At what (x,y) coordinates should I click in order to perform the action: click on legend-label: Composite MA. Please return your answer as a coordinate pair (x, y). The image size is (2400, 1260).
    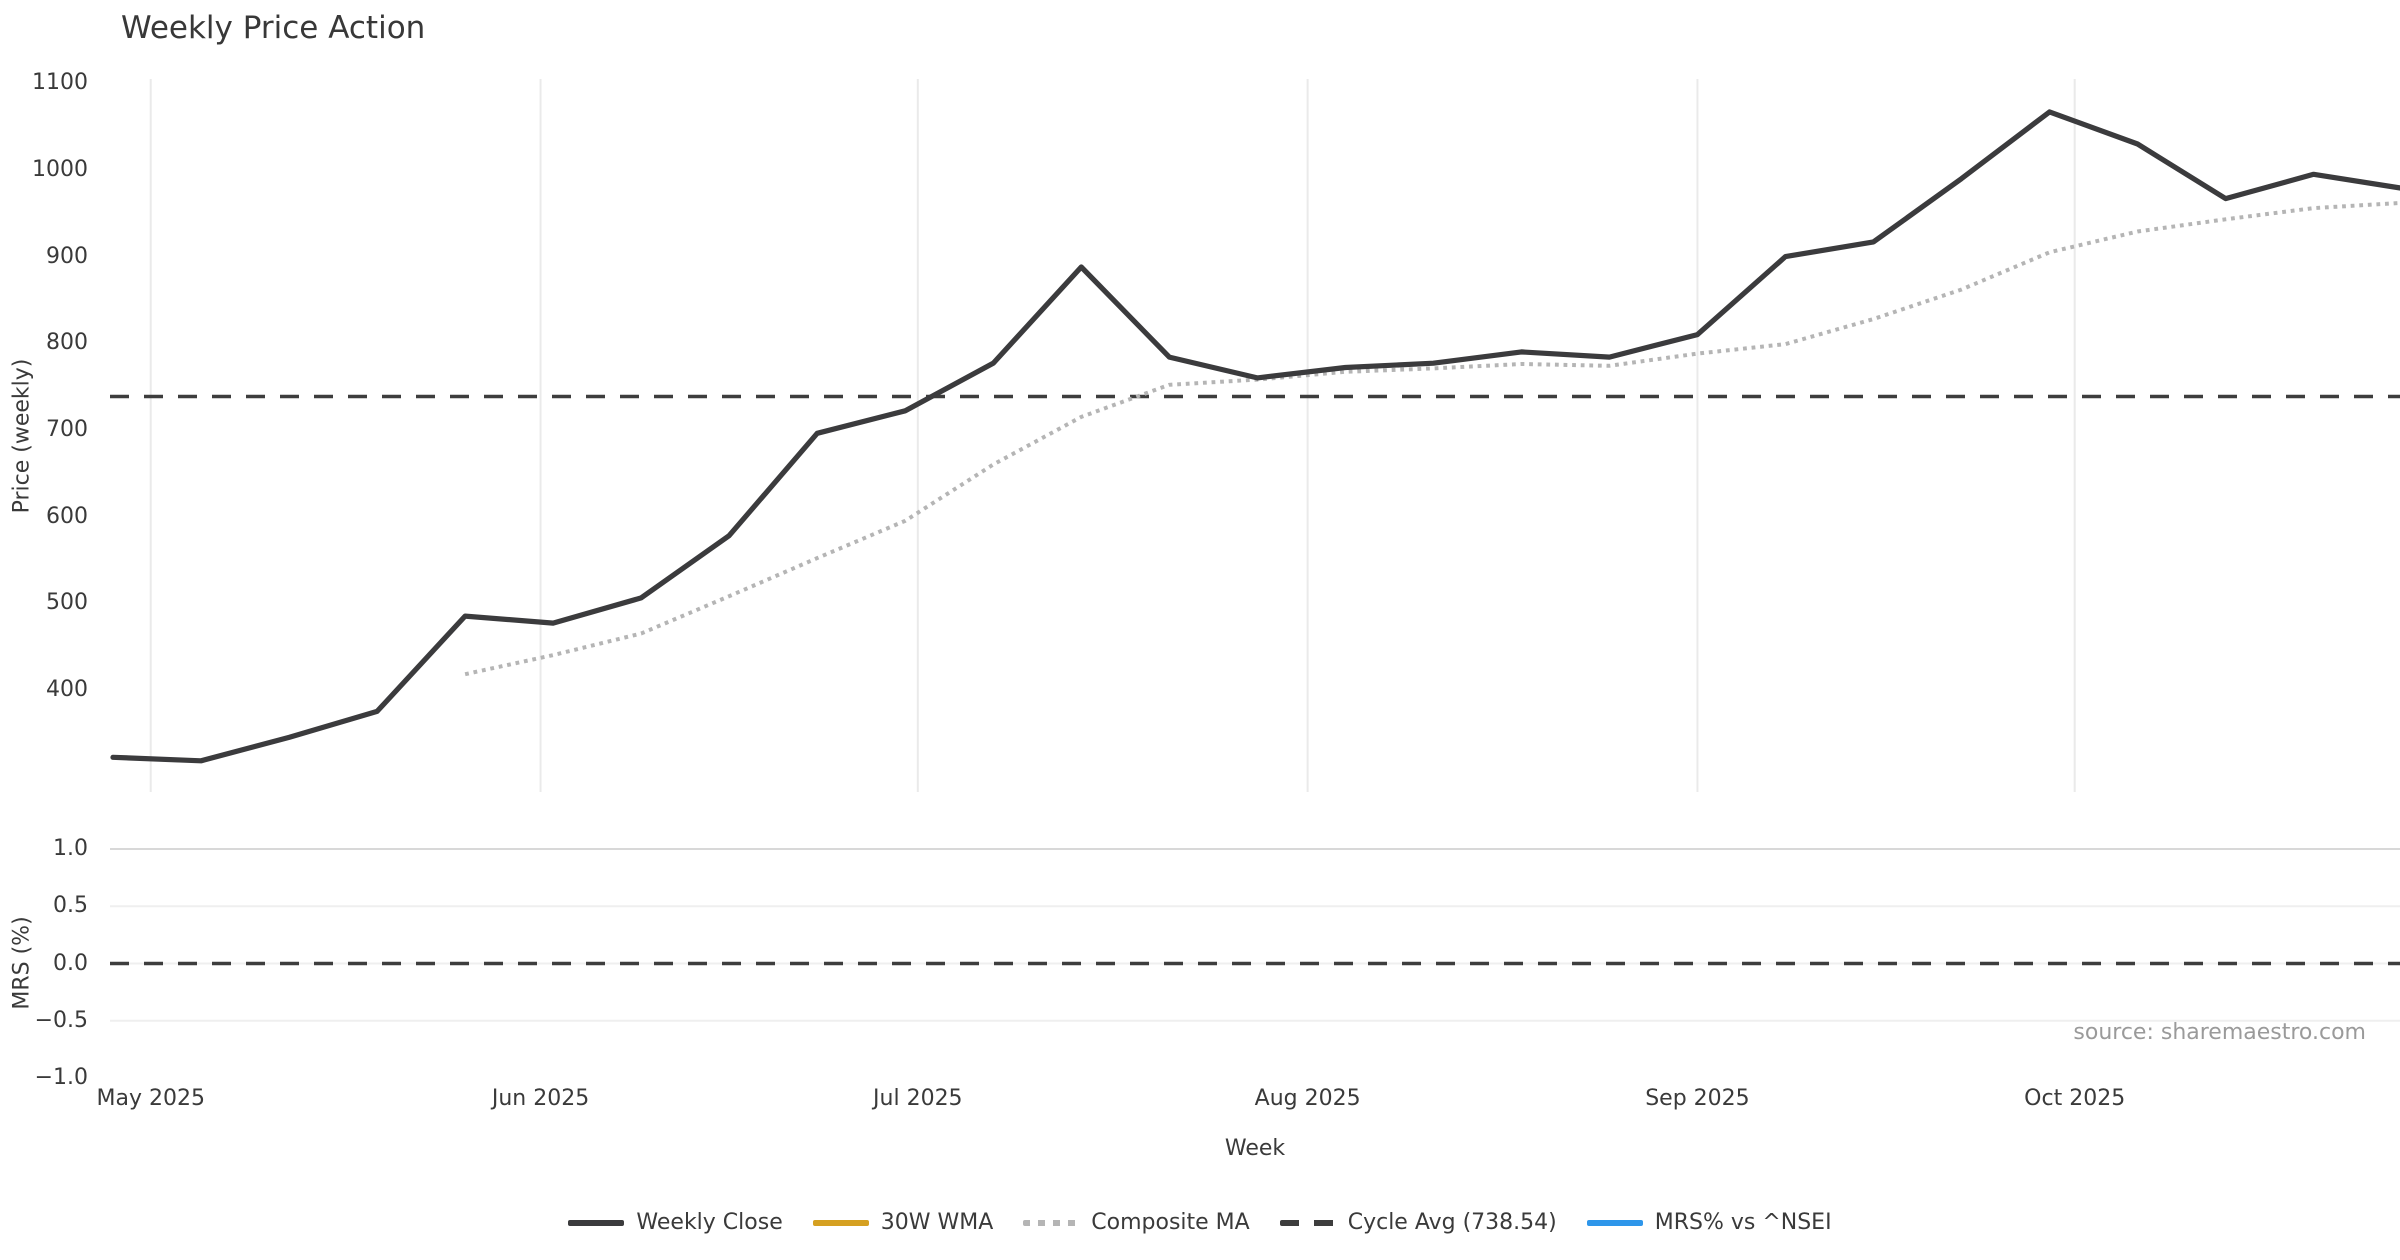
    Looking at the image, I should click on (1170, 1222).